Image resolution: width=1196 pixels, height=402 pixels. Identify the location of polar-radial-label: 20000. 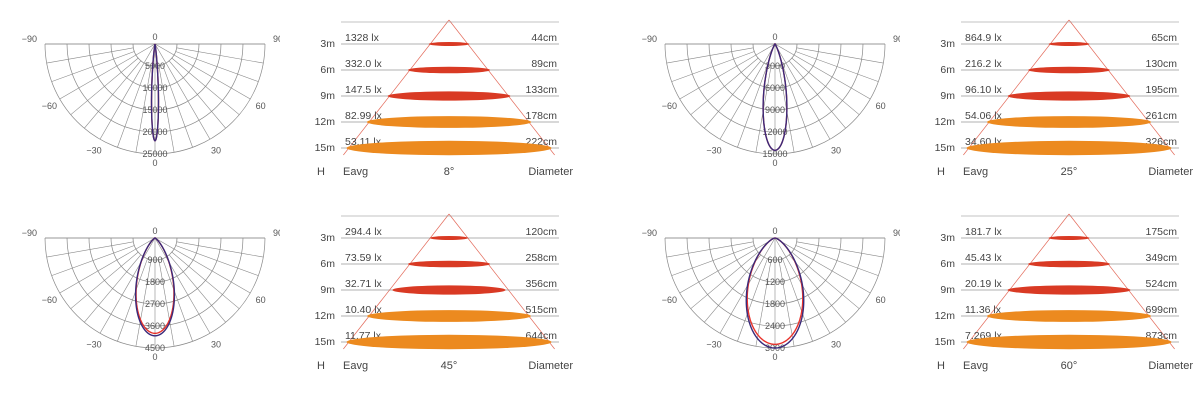
(154, 132).